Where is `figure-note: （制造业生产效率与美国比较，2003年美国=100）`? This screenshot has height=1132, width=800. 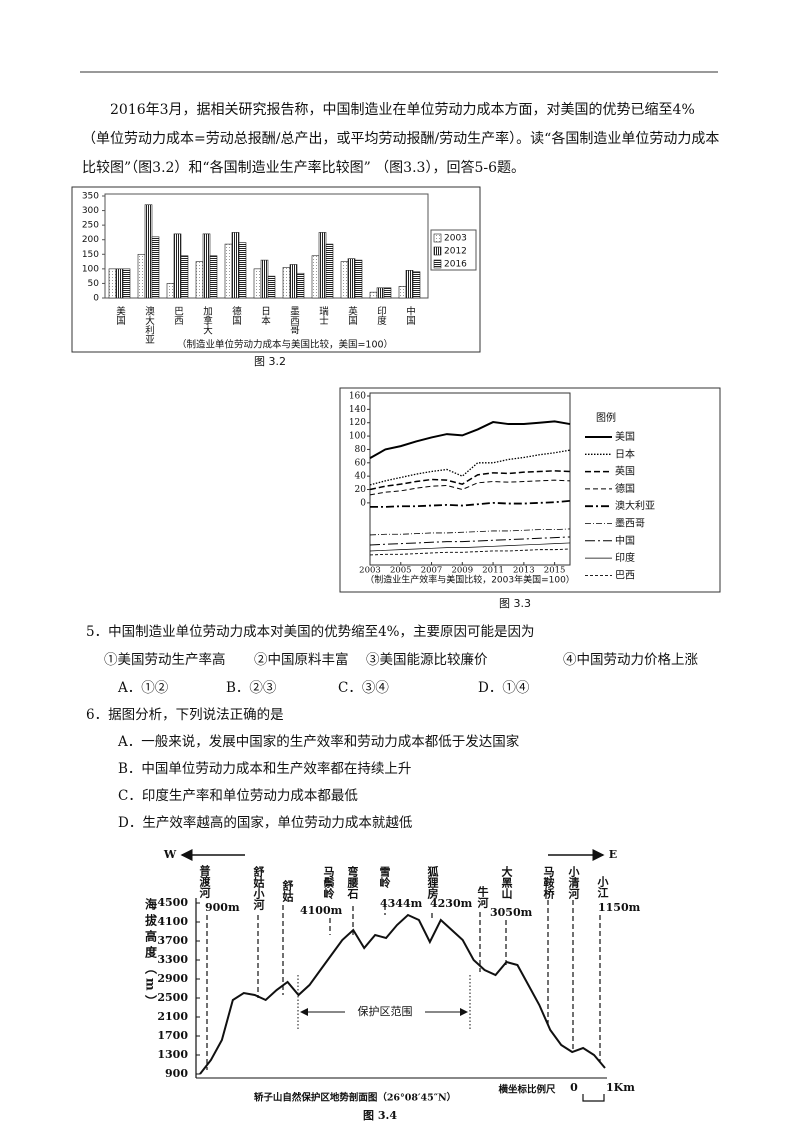
figure-note: （制造业生产效率与美国比较，2003年美国=100） is located at coordinates (470, 580).